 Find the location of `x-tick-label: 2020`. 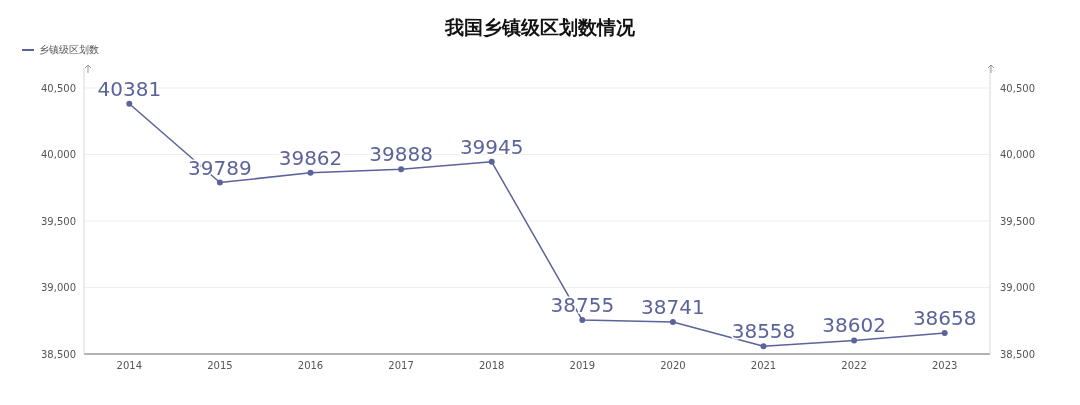

x-tick-label: 2020 is located at coordinates (673, 365).